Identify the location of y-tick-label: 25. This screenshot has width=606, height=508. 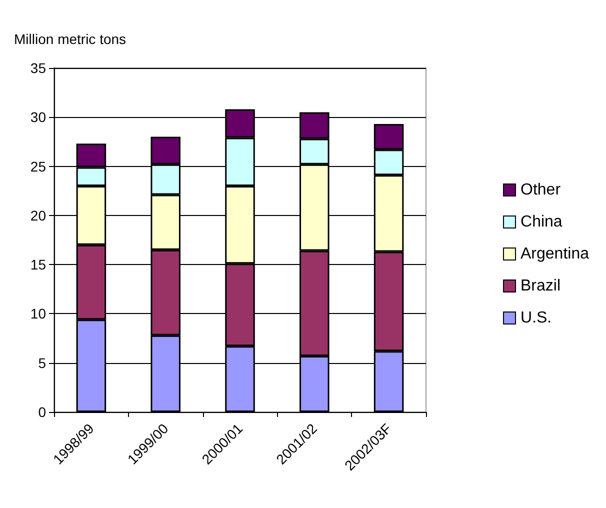
(38, 166).